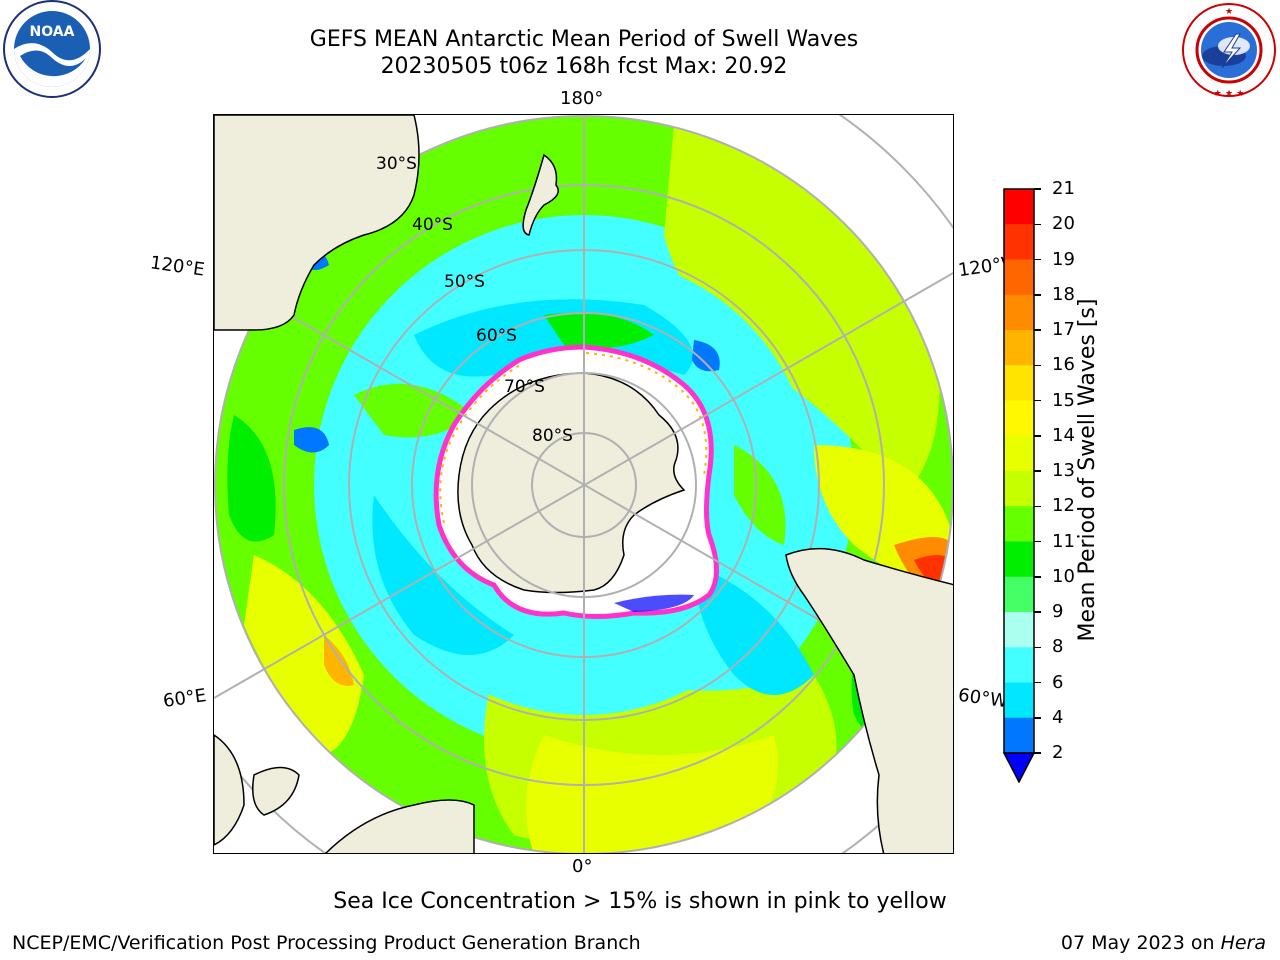  What do you see at coordinates (276, 791) in the screenshot?
I see `madagascar` at bounding box center [276, 791].